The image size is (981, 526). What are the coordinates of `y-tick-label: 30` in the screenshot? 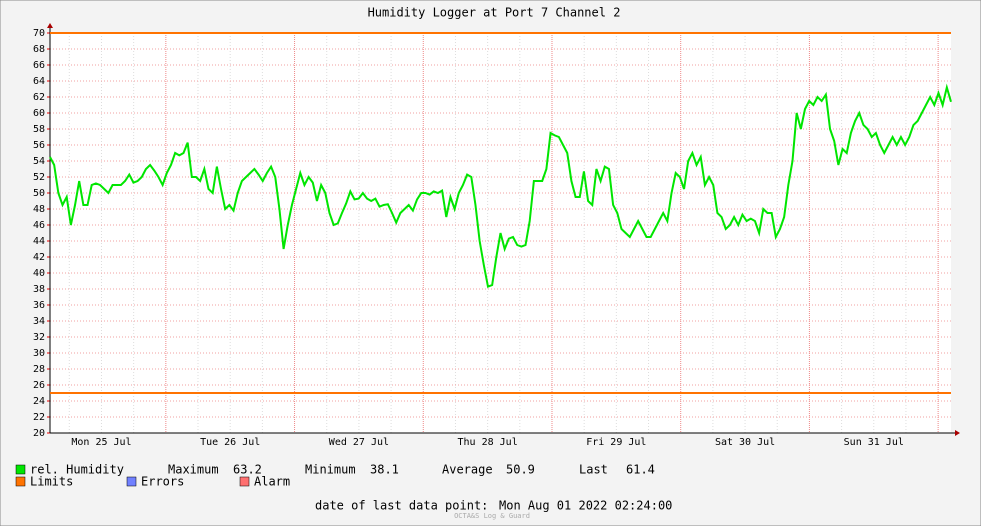 It's located at (39, 353).